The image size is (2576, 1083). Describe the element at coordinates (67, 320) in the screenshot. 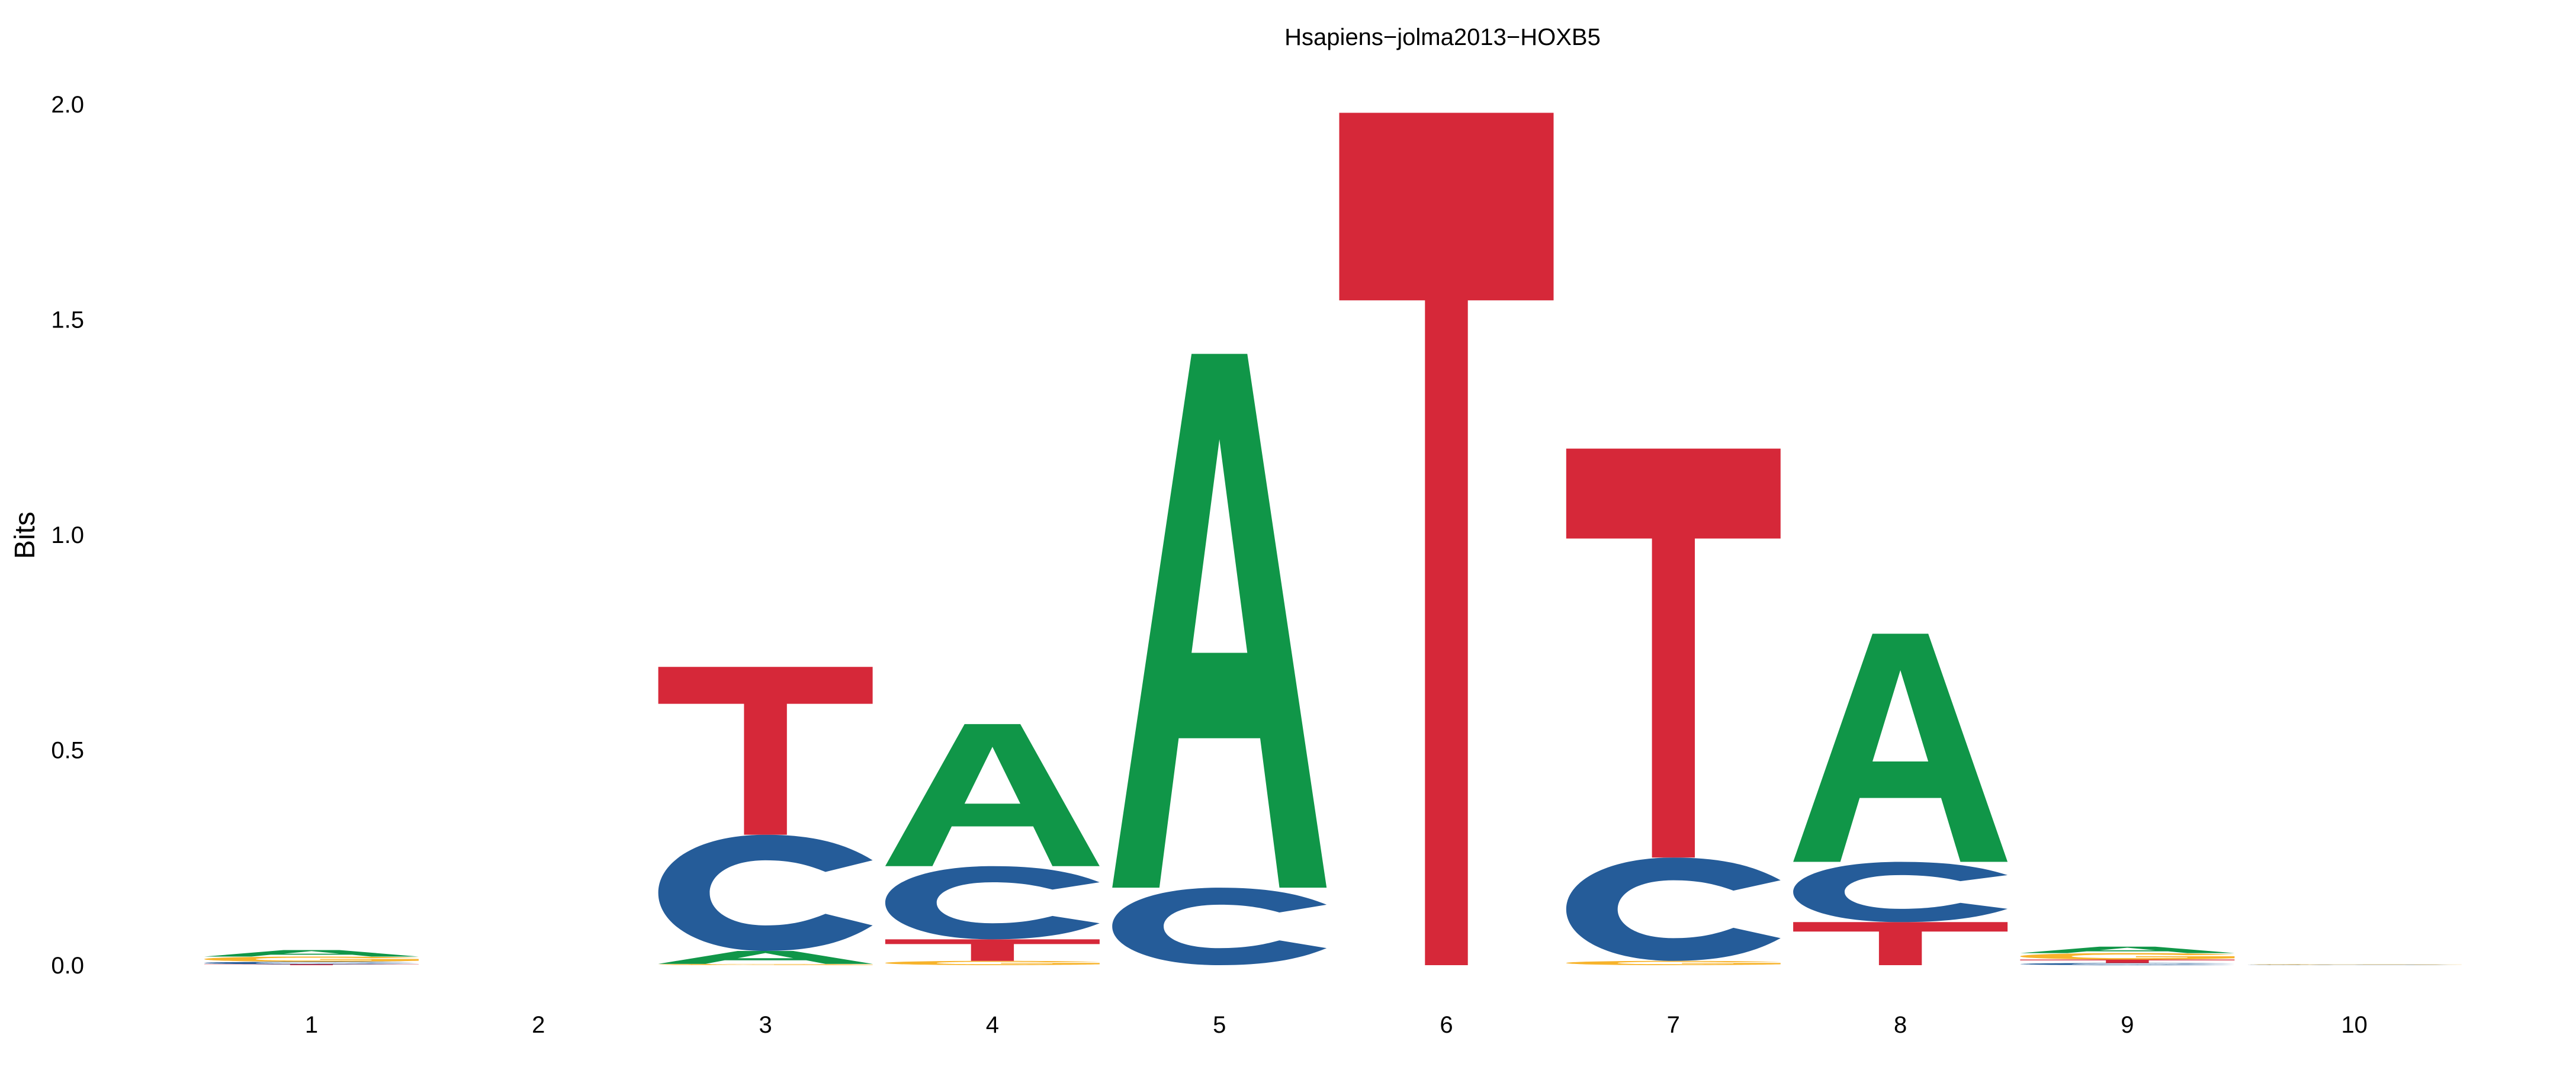

I see `y-tick-label: 1.5` at that location.